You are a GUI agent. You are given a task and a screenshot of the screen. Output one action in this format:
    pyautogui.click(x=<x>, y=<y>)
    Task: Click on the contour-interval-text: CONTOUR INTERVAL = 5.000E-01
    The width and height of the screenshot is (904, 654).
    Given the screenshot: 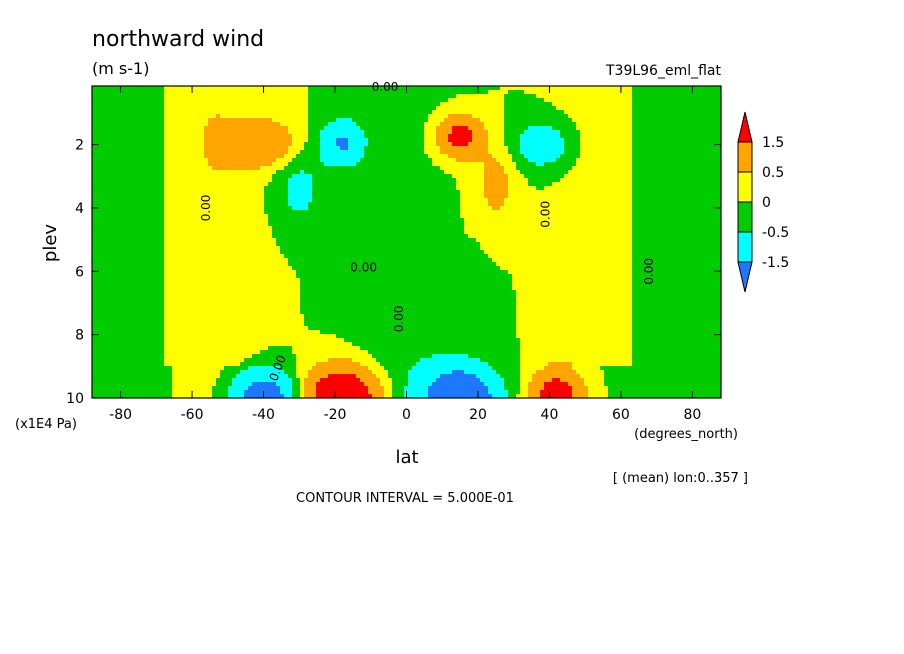 What is the action you would take?
    pyautogui.click(x=405, y=498)
    